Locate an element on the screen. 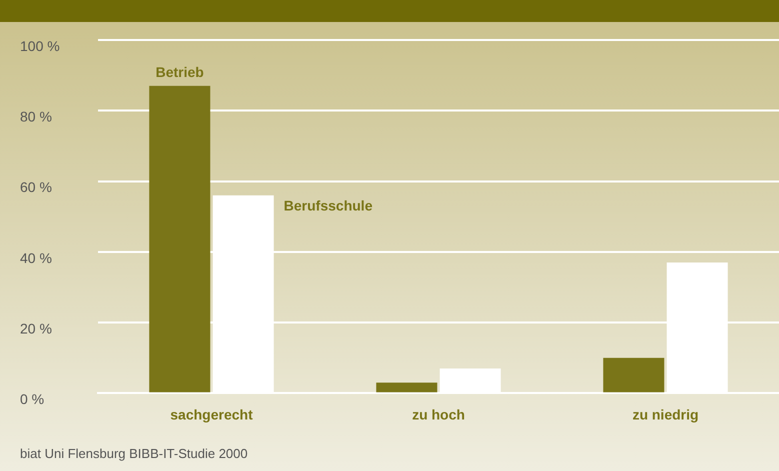 The image size is (779, 471). y-tick-label: 100 % is located at coordinates (40, 46).